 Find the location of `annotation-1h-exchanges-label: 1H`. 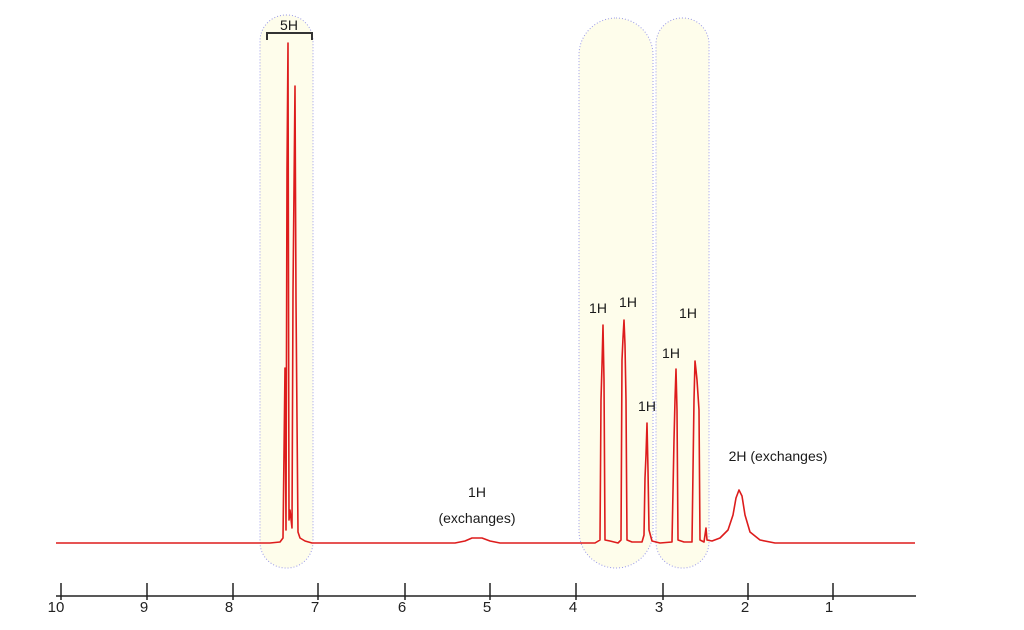

annotation-1h-exchanges-label: 1H is located at coordinates (477, 492).